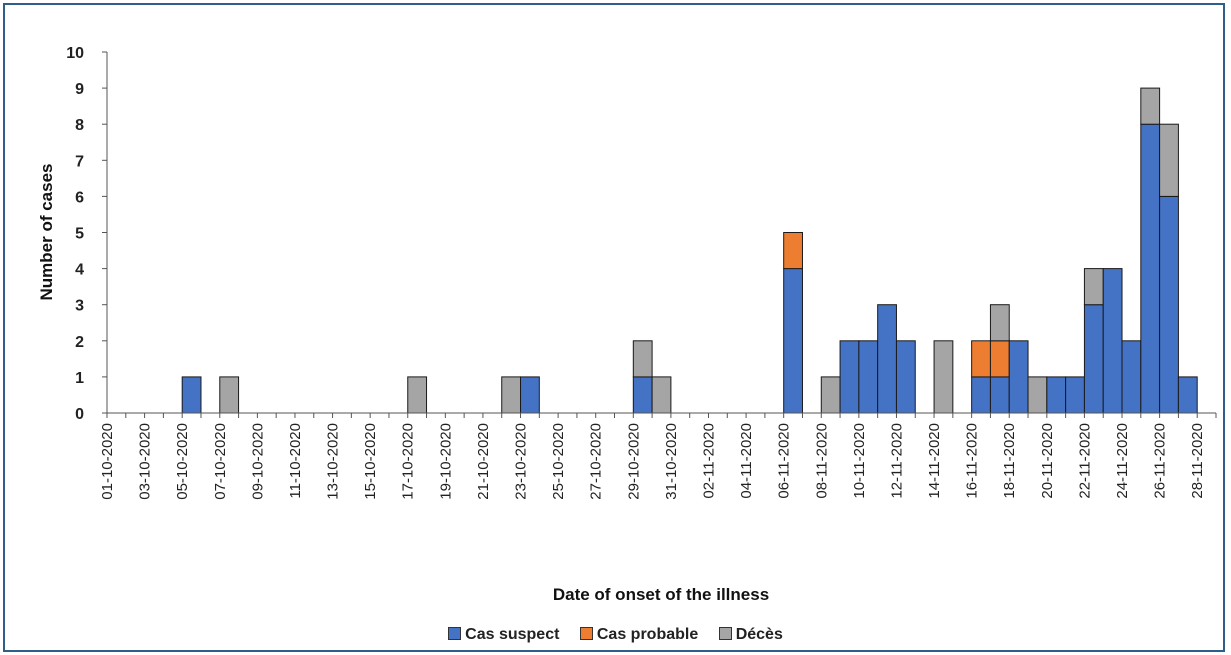 The image size is (1231, 655). Describe the element at coordinates (333, 461) in the screenshot. I see `x-tick-label-13-10-2020: 13-10-2020` at that location.